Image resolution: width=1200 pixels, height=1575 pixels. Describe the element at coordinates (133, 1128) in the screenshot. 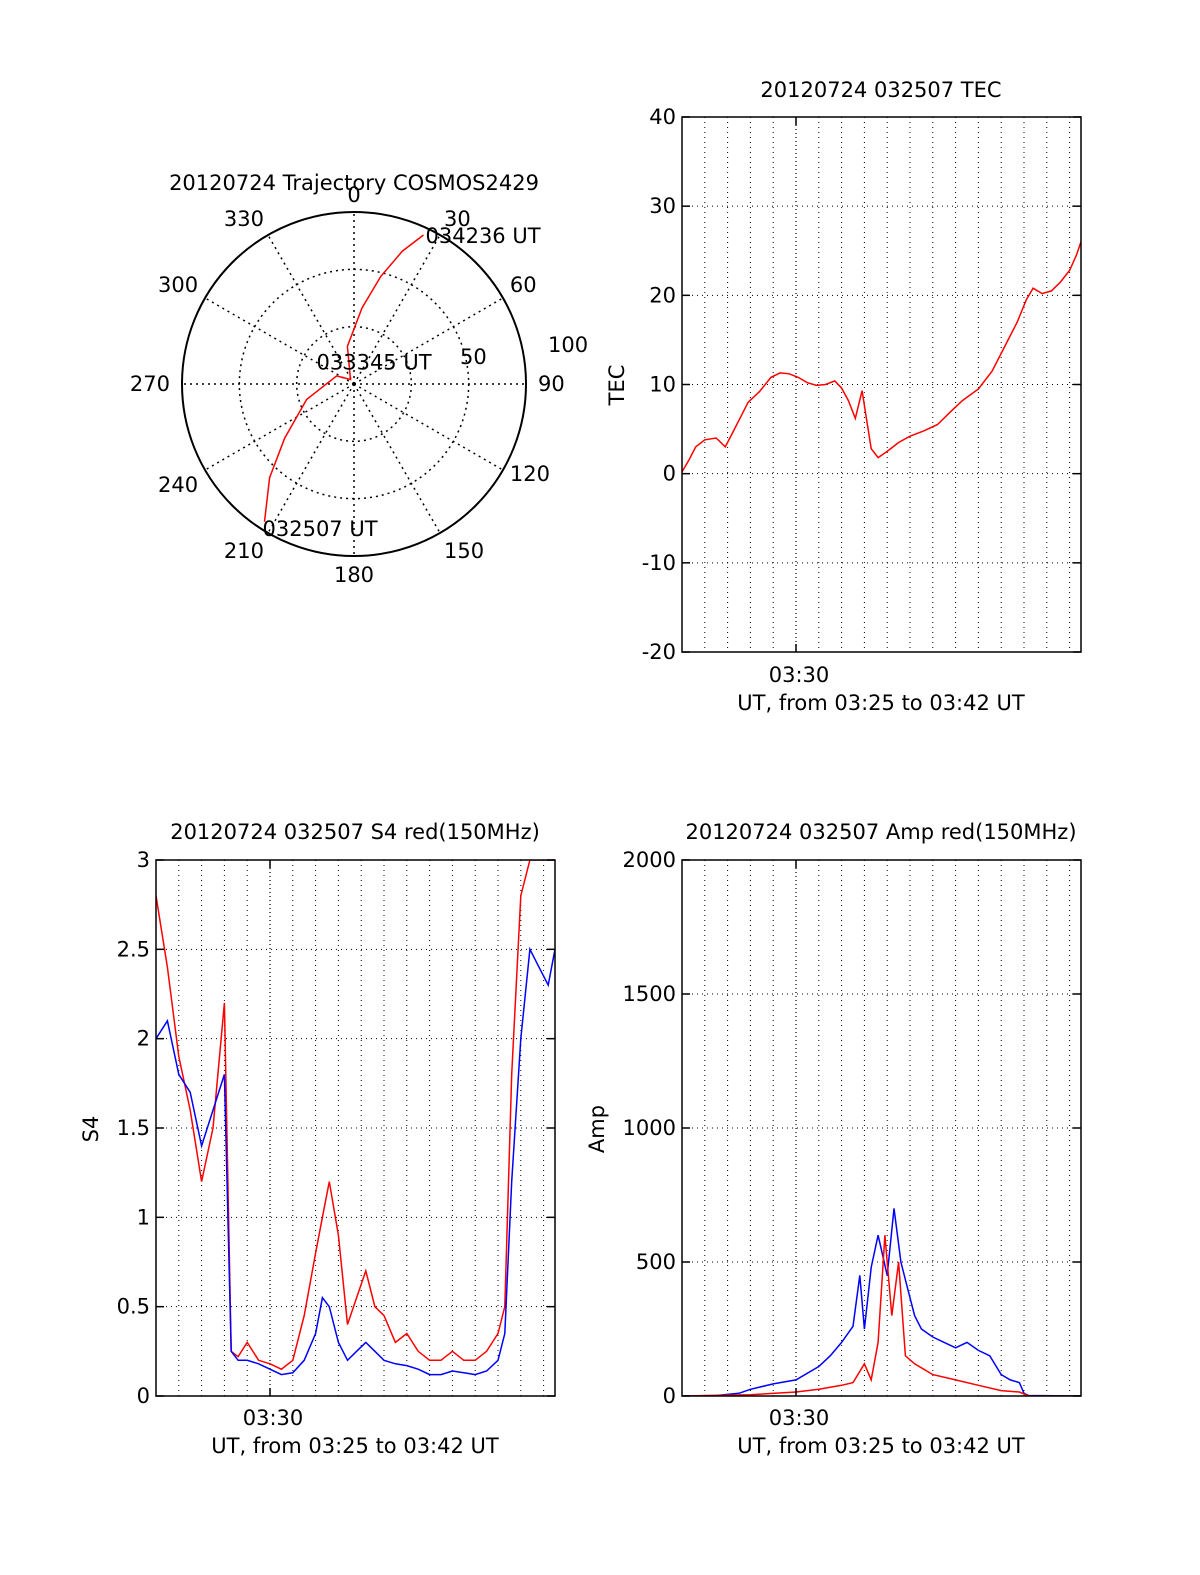

I see `s4-ytick: 1.5` at that location.